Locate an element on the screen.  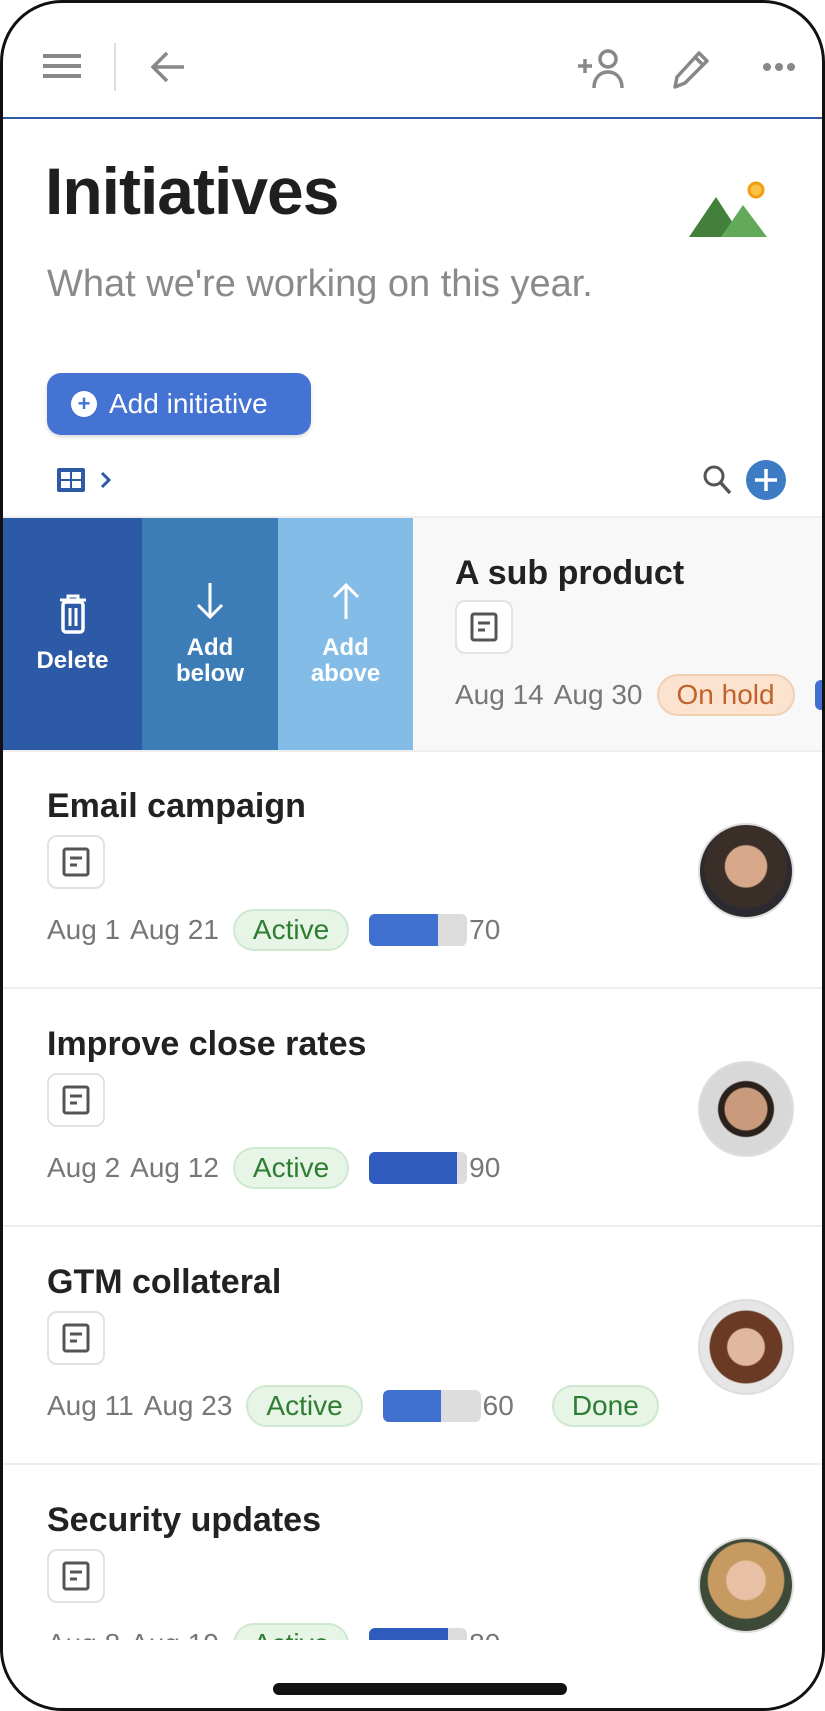
item-title: Email campaign is located at coordinates (176, 806).